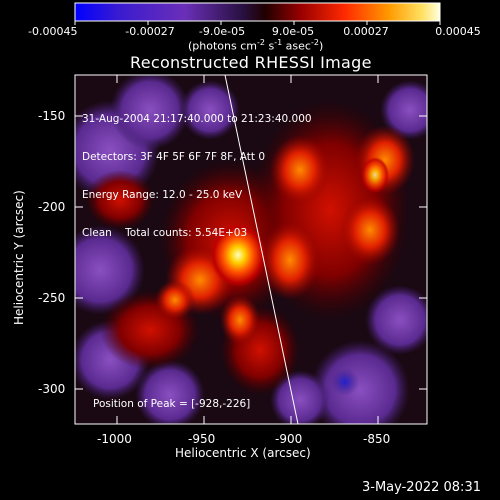 This screenshot has height=500, width=500. Describe the element at coordinates (222, 31) in the screenshot. I see `colorbar-label-2: -9.0e-05` at that location.